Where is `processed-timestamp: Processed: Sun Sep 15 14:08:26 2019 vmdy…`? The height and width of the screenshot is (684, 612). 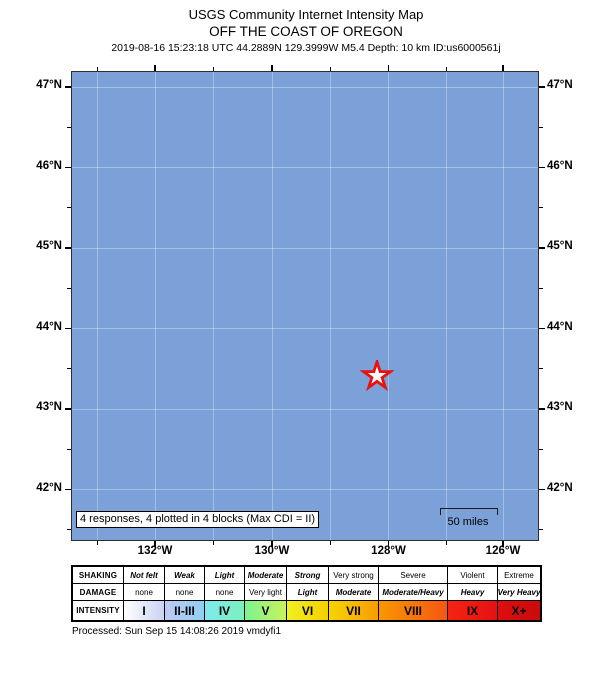
processed-timestamp: Processed: Sun Sep 15 14:08:26 2019 vmdy… is located at coordinates (177, 631).